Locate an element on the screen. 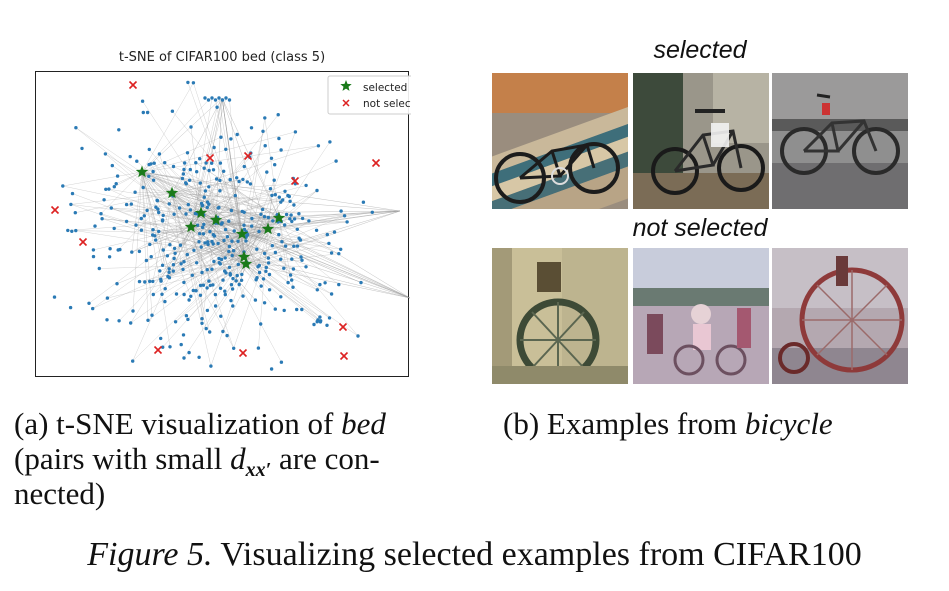 This screenshot has height=591, width=949. subcaption-a-line1: (a) t-SNE visualization of bed is located at coordinates (200, 424).